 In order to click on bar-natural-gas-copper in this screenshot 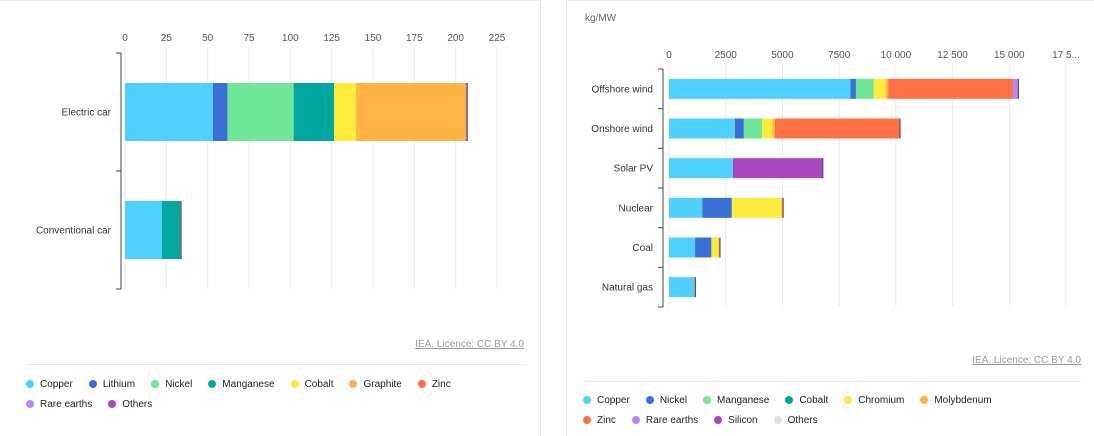, I will do `click(681, 287)`.